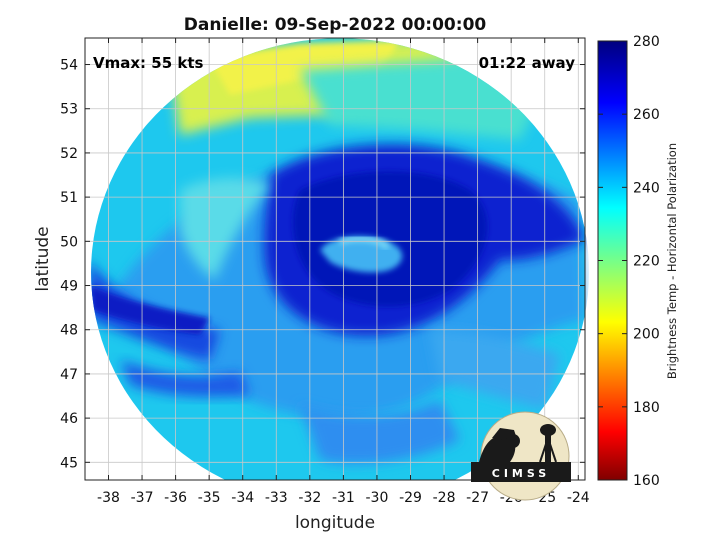 The width and height of the screenshot is (720, 540). I want to click on x-tick-label: -33, so click(276, 498).